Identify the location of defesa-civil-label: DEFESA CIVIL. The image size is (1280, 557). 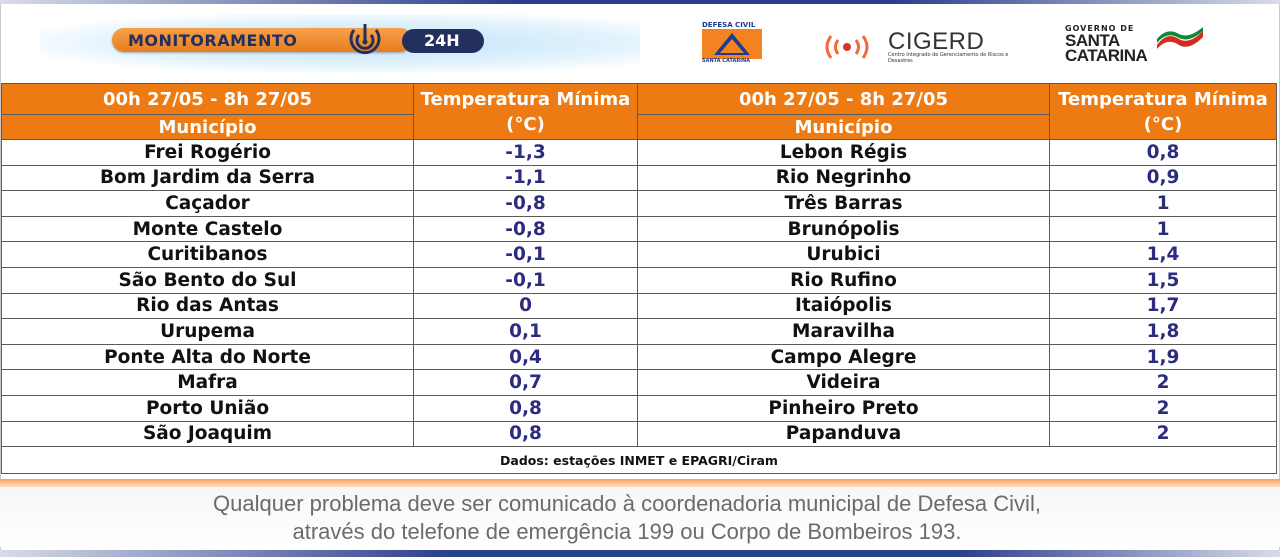
(729, 25).